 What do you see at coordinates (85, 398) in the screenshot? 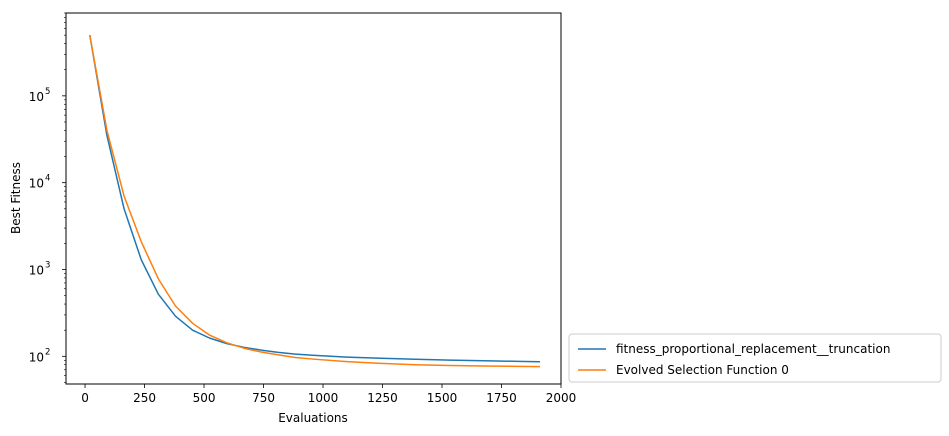
I see `x-tick-label: 0` at bounding box center [85, 398].